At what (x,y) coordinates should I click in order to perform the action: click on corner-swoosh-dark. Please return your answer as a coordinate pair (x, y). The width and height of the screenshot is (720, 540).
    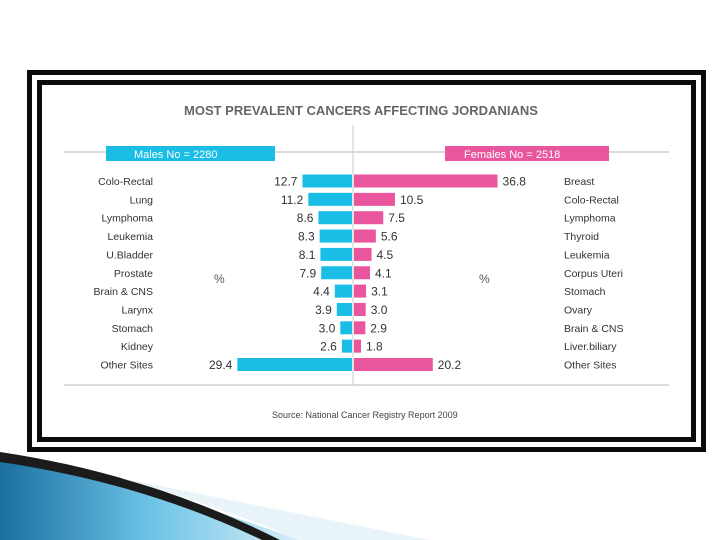
    Looking at the image, I should click on (140, 496).